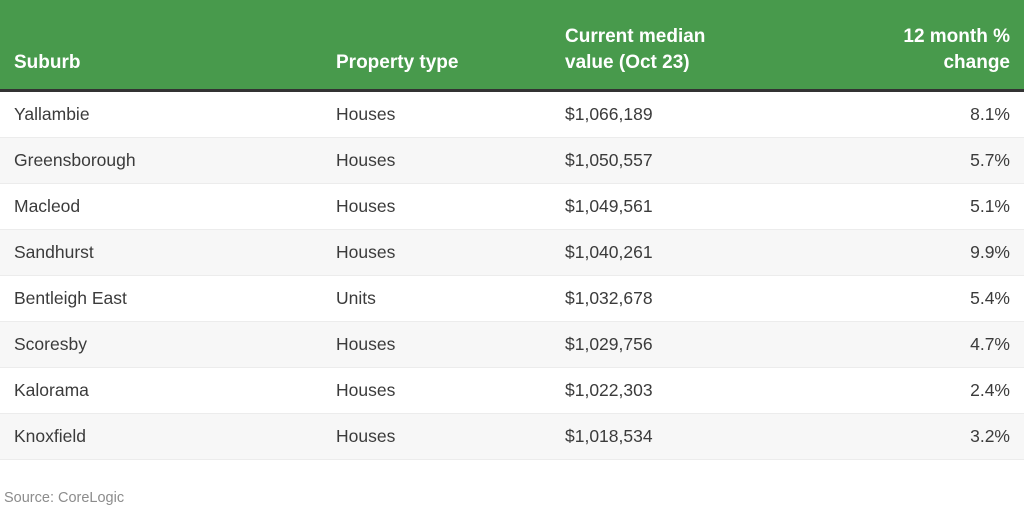 The image size is (1024, 525). What do you see at coordinates (668, 436) in the screenshot?
I see `median-value-cell: $1,018,534` at bounding box center [668, 436].